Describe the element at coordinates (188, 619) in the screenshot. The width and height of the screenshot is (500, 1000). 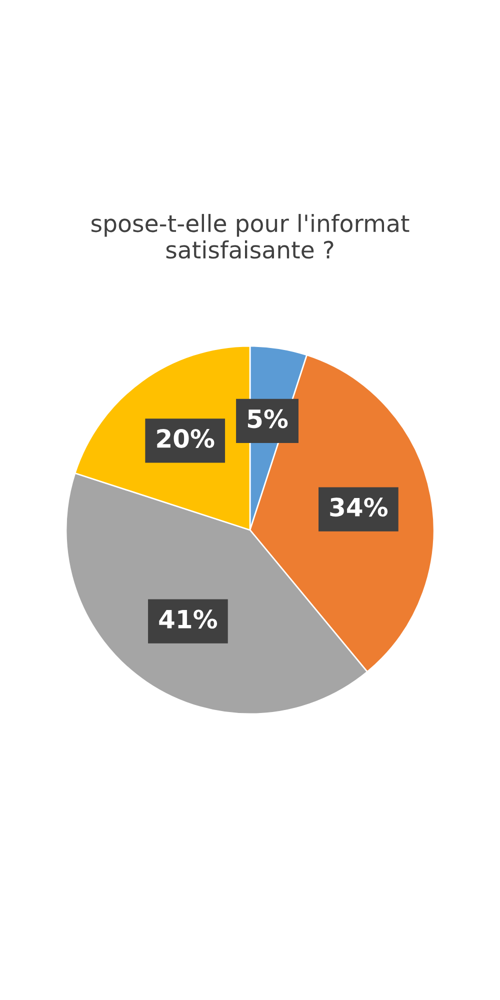
I see `data-label: 41%` at that location.